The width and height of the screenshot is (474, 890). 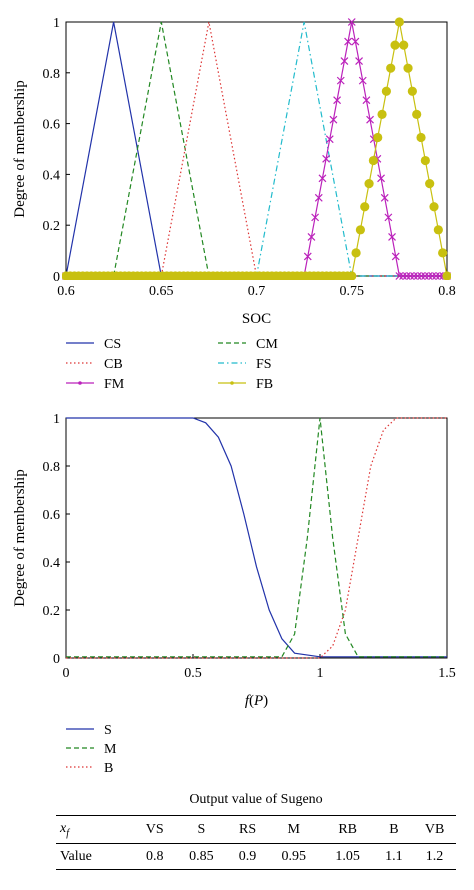 What do you see at coordinates (257, 291) in the screenshot?
I see `x-tick-label: 0.7` at bounding box center [257, 291].